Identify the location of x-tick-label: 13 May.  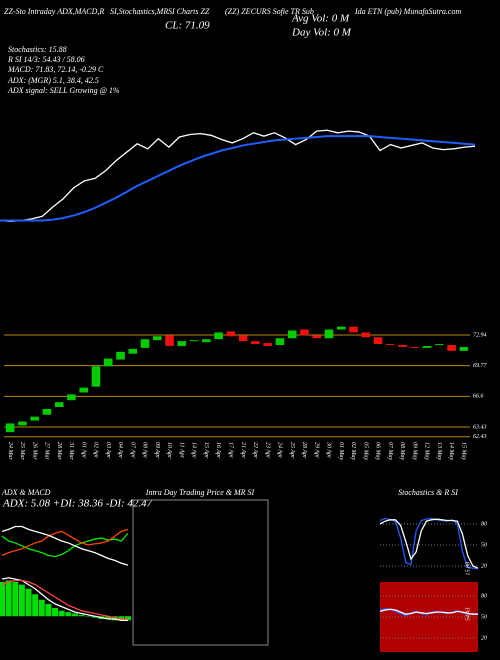
(439, 451).